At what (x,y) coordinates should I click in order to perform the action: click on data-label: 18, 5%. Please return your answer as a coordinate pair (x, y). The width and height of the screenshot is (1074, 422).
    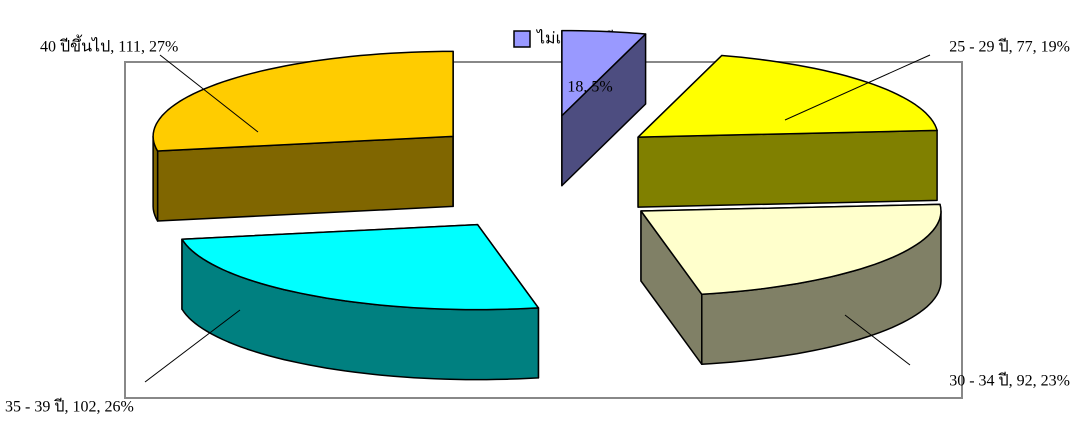
    Looking at the image, I should click on (589, 87).